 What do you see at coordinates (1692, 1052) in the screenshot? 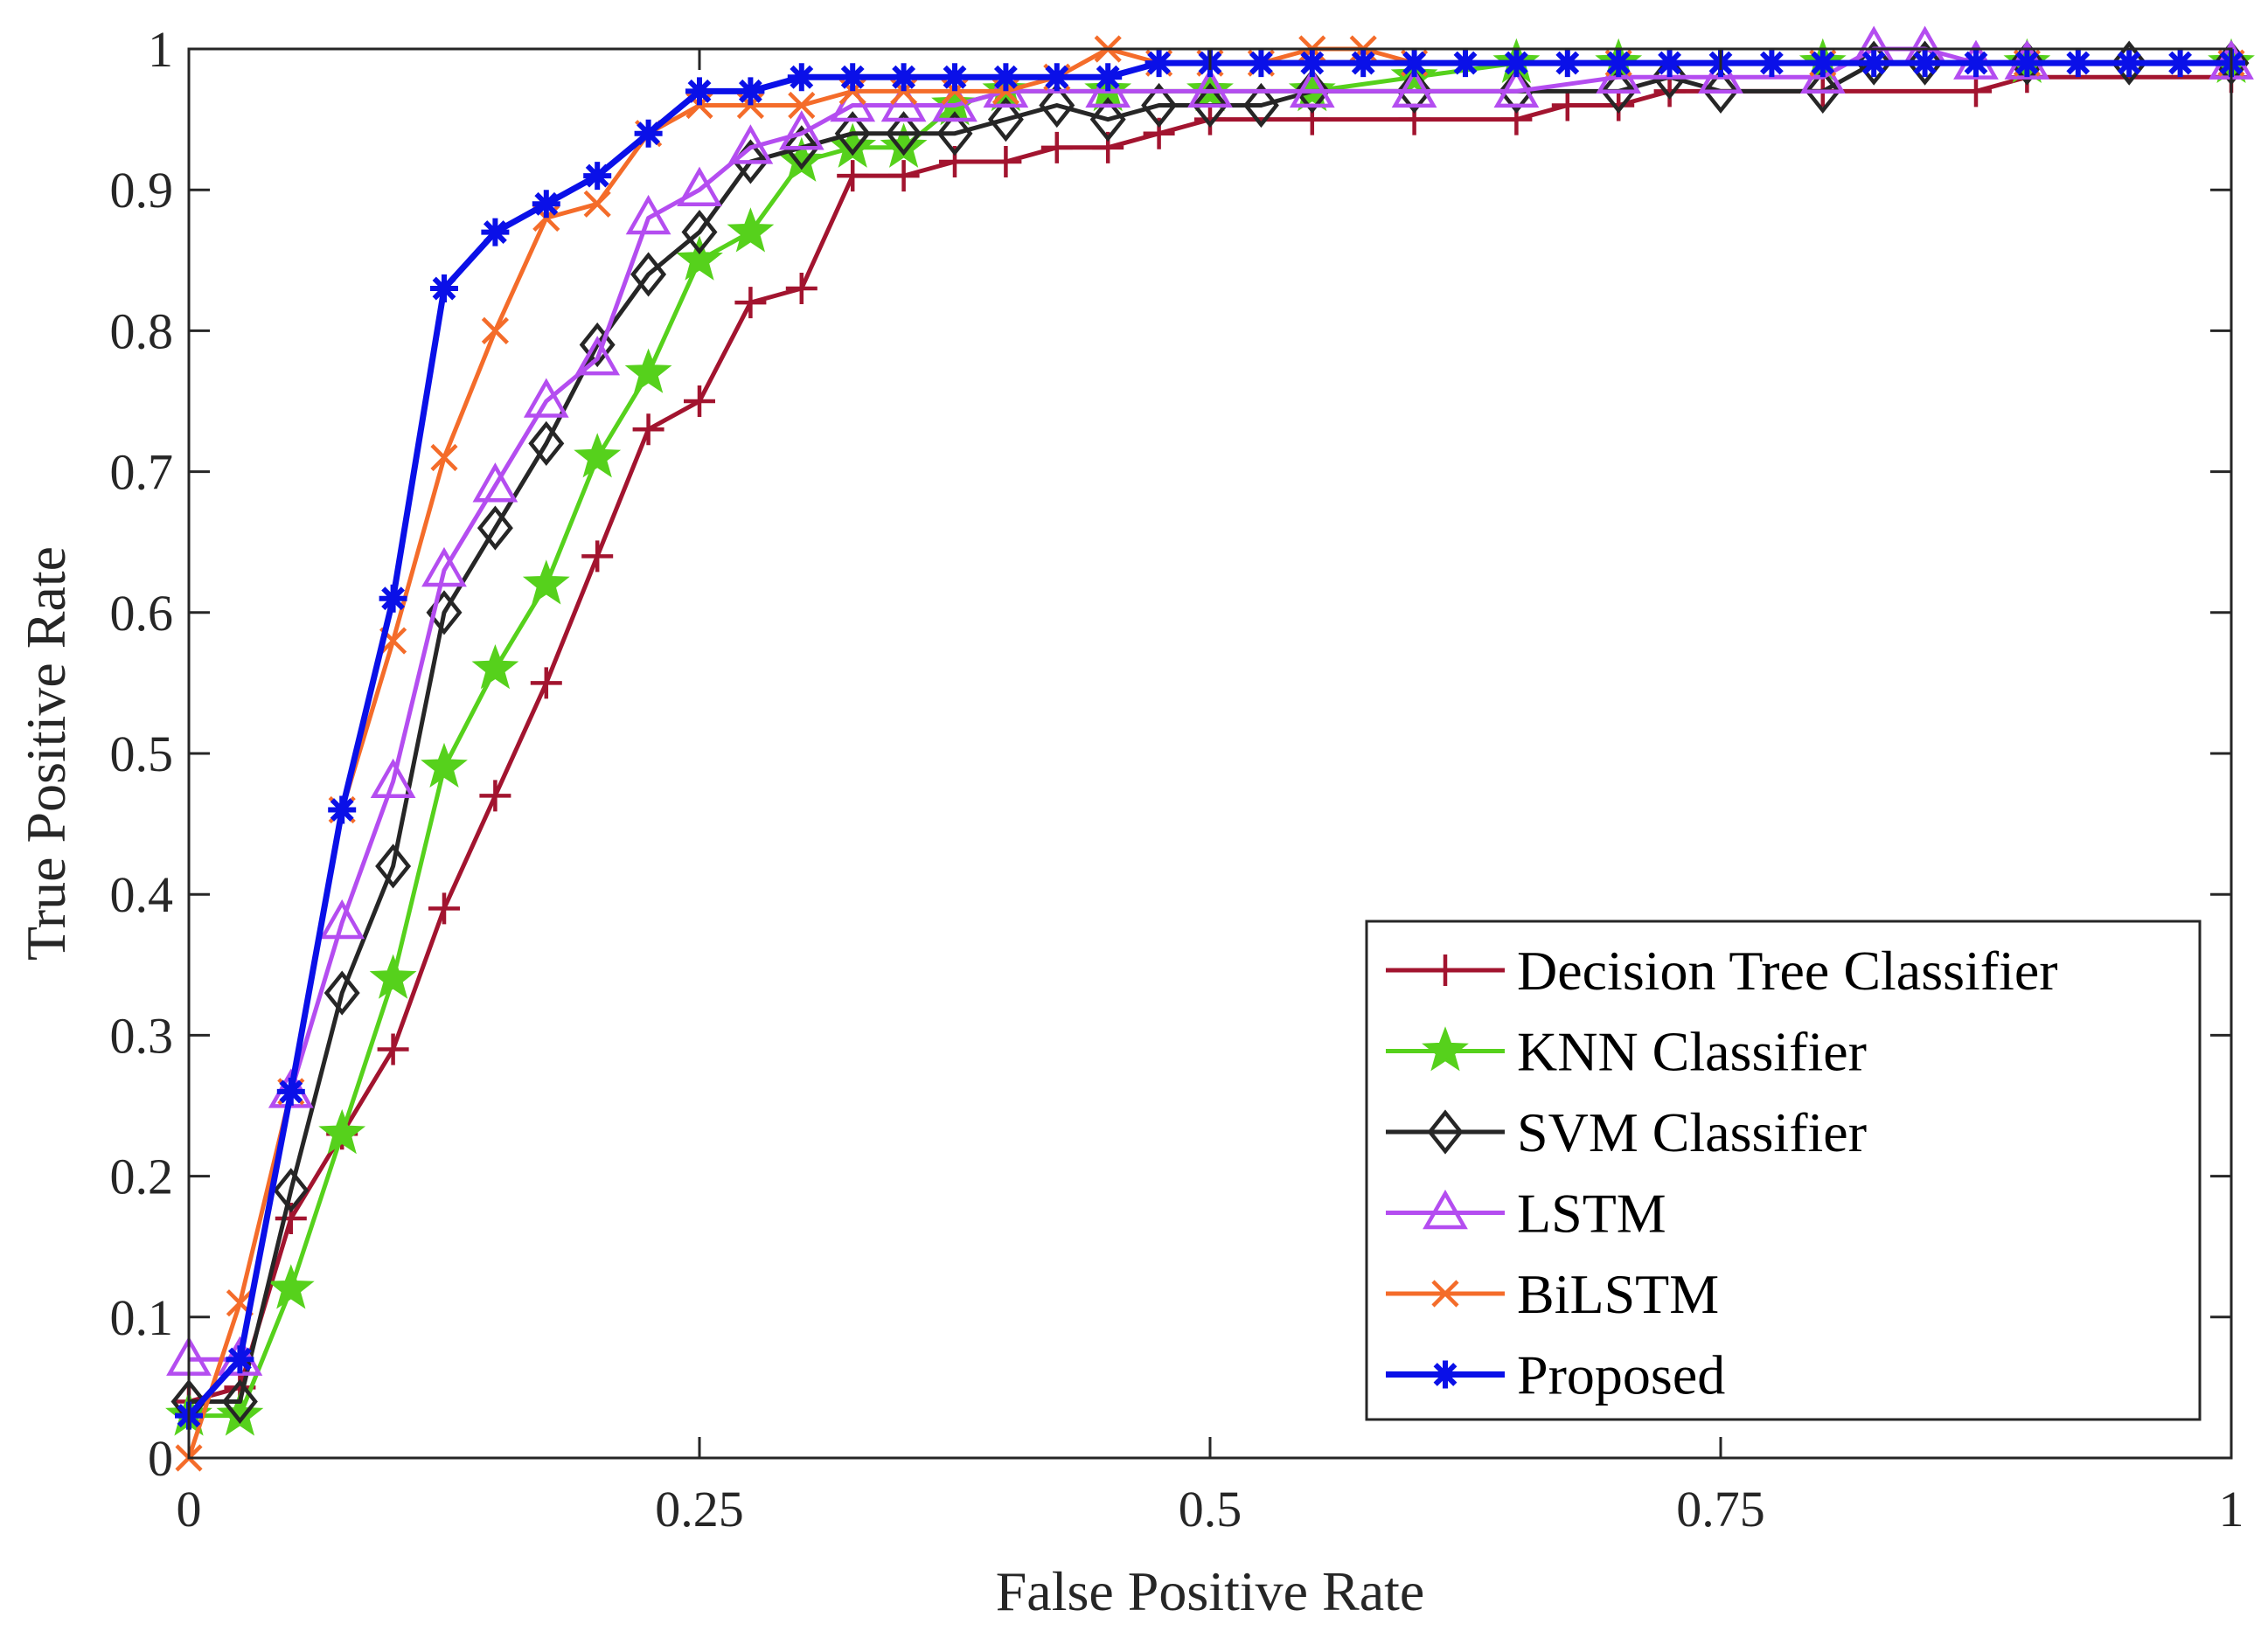
I see `legend-label: KNN Classifier` at bounding box center [1692, 1052].